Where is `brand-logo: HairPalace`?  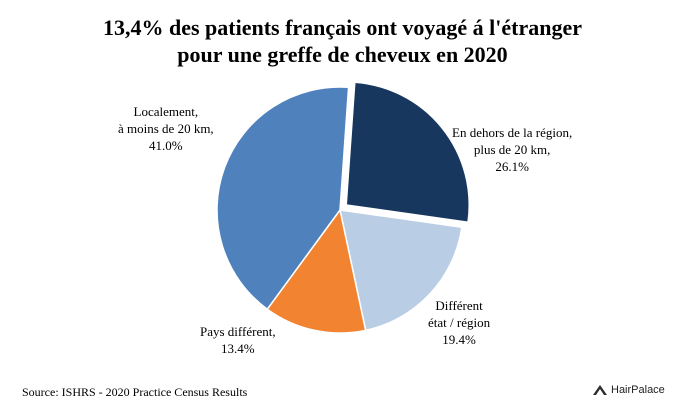 brand-logo: HairPalace is located at coordinates (628, 390).